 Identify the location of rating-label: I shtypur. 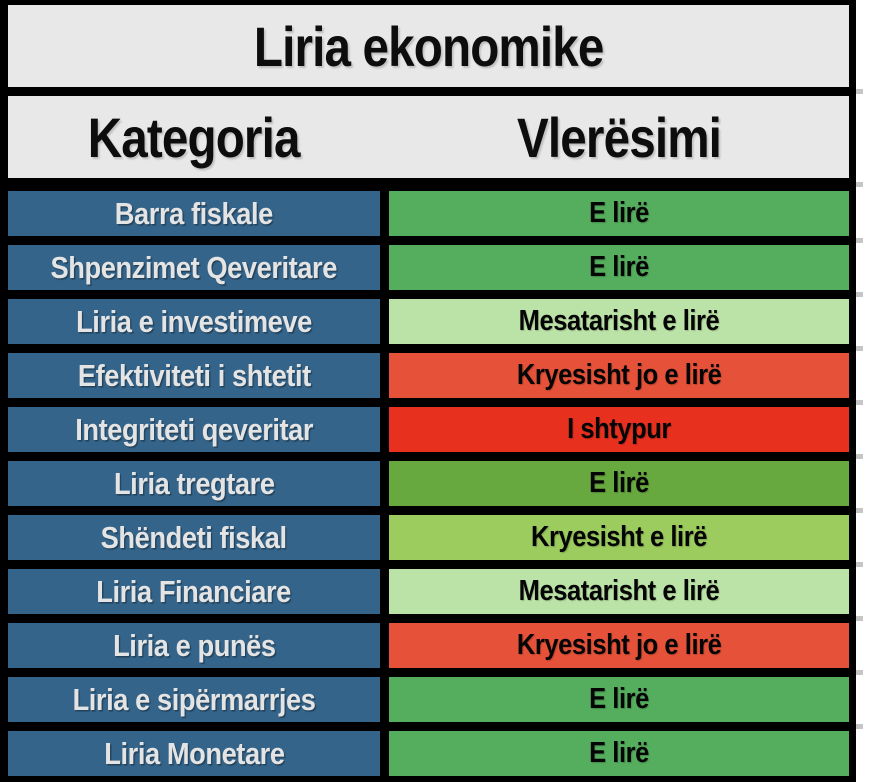
(619, 429).